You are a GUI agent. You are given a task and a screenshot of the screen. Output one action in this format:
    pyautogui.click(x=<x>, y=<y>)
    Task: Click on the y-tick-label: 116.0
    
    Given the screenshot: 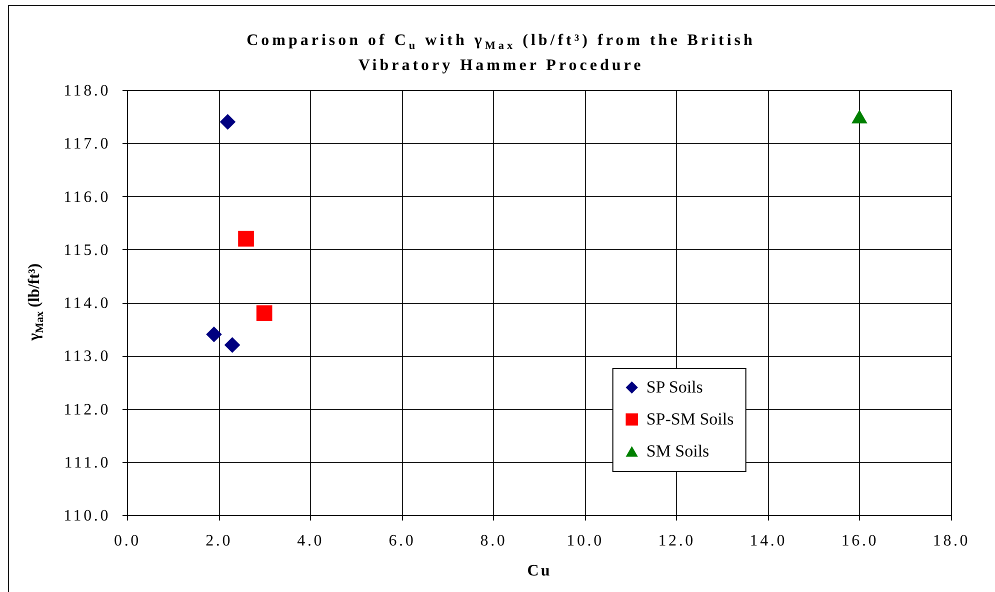 What is the action you would take?
    pyautogui.click(x=87, y=197)
    